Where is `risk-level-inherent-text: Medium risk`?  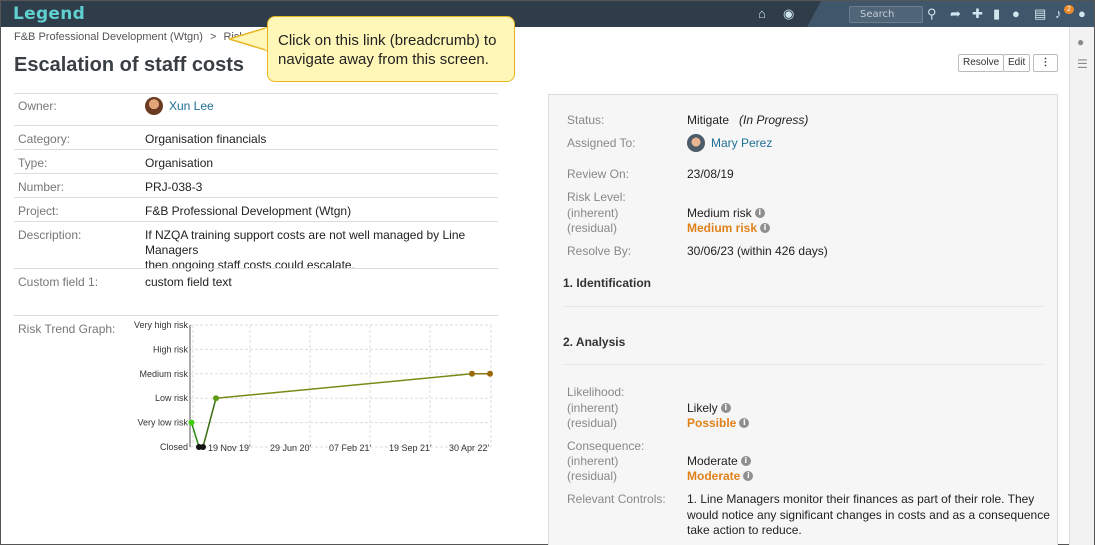
risk-level-inherent-text: Medium risk is located at coordinates (719, 213).